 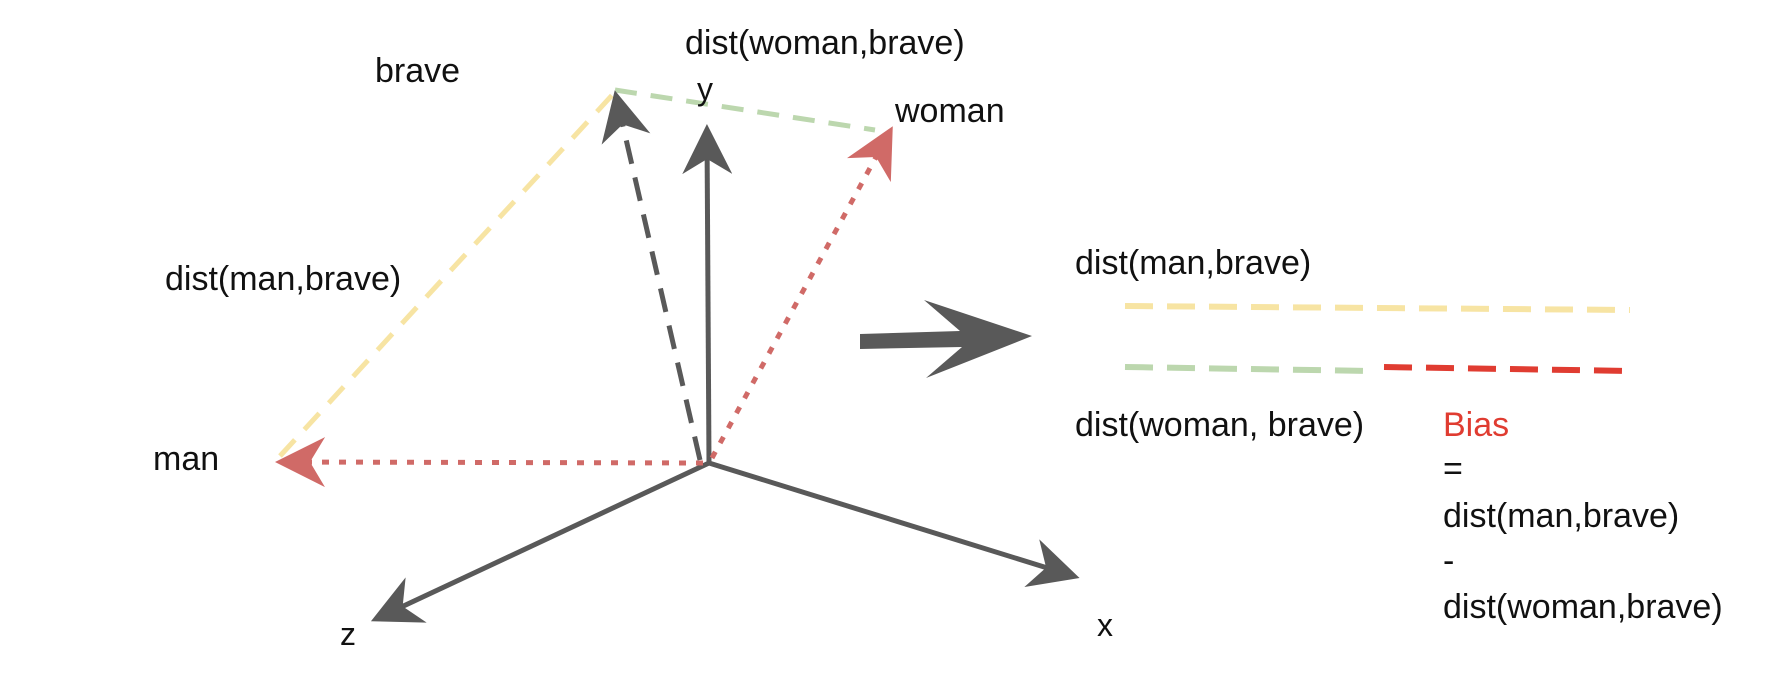 What do you see at coordinates (1561, 516) in the screenshot?
I see `formula-term-1: dist(man,brave)` at bounding box center [1561, 516].